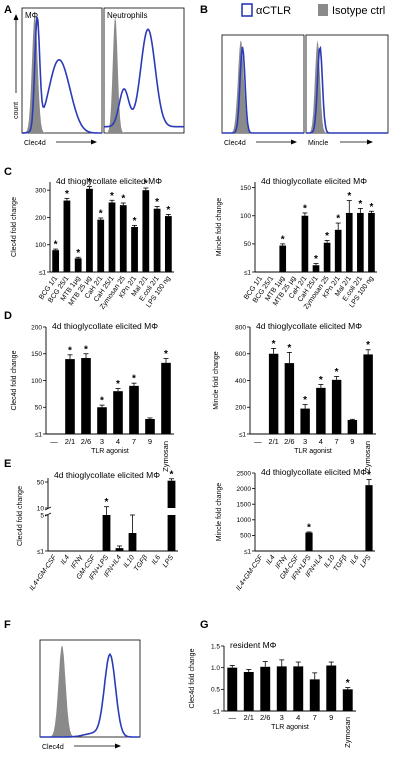  Describe the element at coordinates (48, 514) in the screenshot. I see `axis-break-mark` at that location.